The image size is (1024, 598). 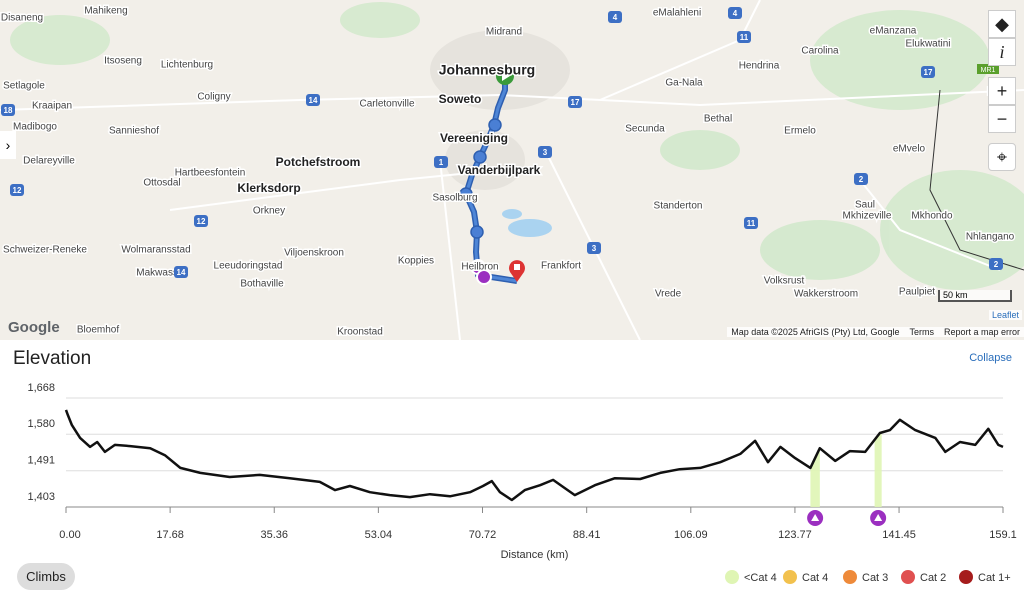 I want to click on x-tick-label: 88.41, so click(x=587, y=535).